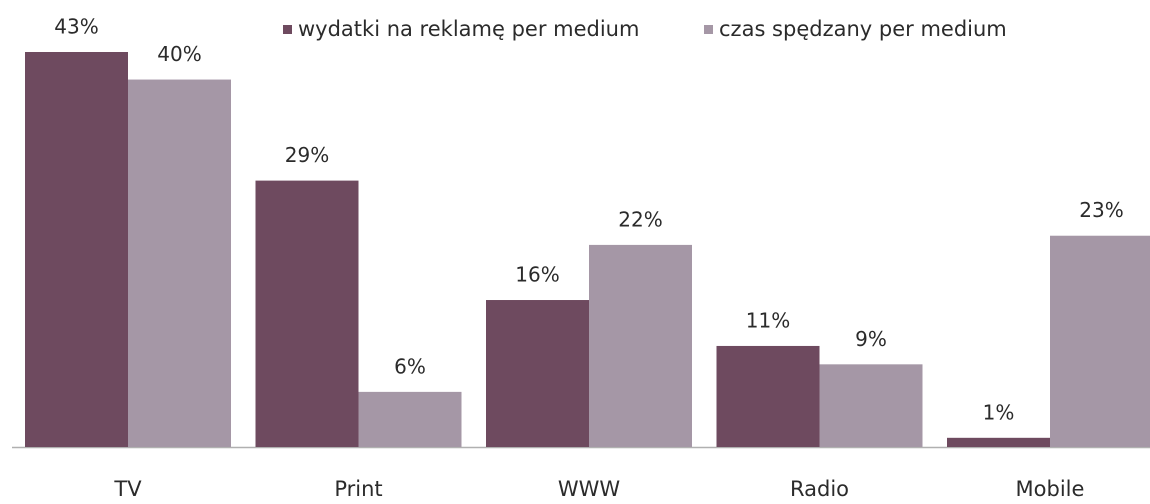 This screenshot has height=504, width=1150. What do you see at coordinates (358, 489) in the screenshot?
I see `x-tick-label: Print` at bounding box center [358, 489].